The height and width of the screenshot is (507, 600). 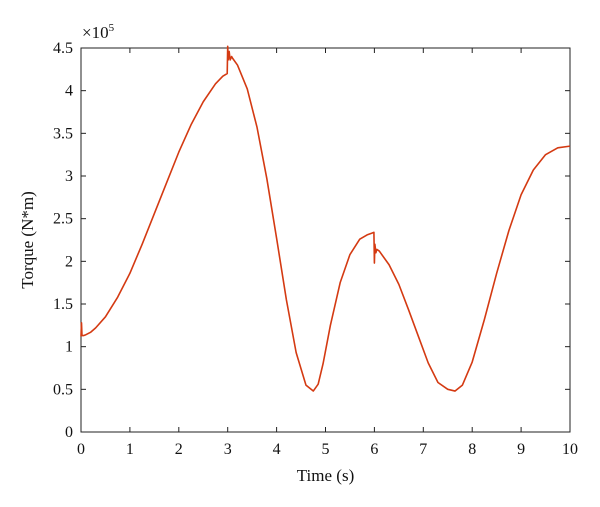 What do you see at coordinates (63, 389) in the screenshot?
I see `y-tick-label: 0.5` at bounding box center [63, 389].